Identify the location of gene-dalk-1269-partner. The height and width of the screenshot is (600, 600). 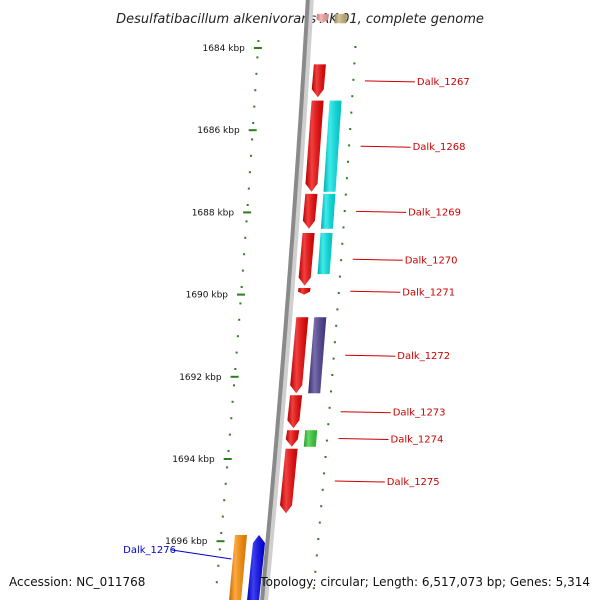
(328, 211).